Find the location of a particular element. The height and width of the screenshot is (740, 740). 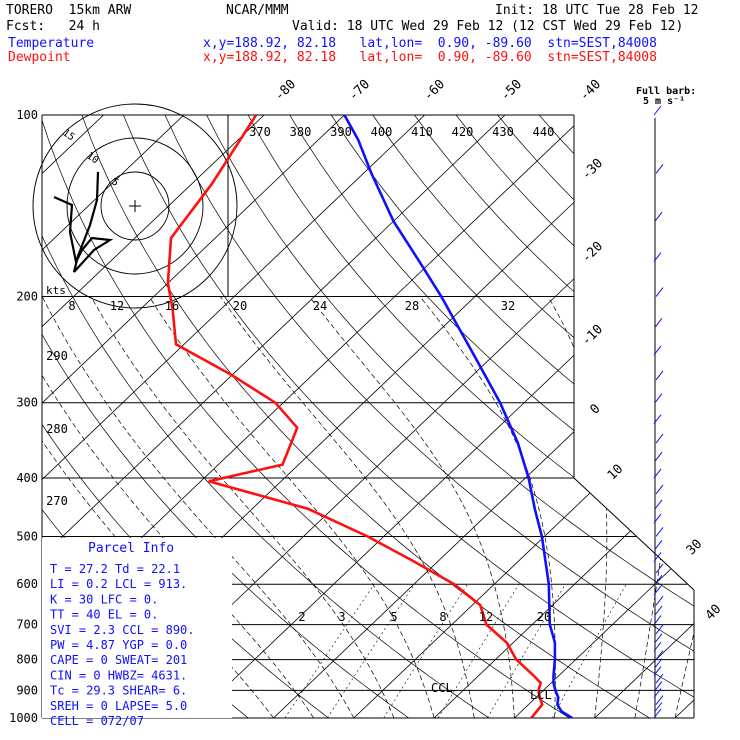

pressure-tick-label: 900 is located at coordinates (27, 690).